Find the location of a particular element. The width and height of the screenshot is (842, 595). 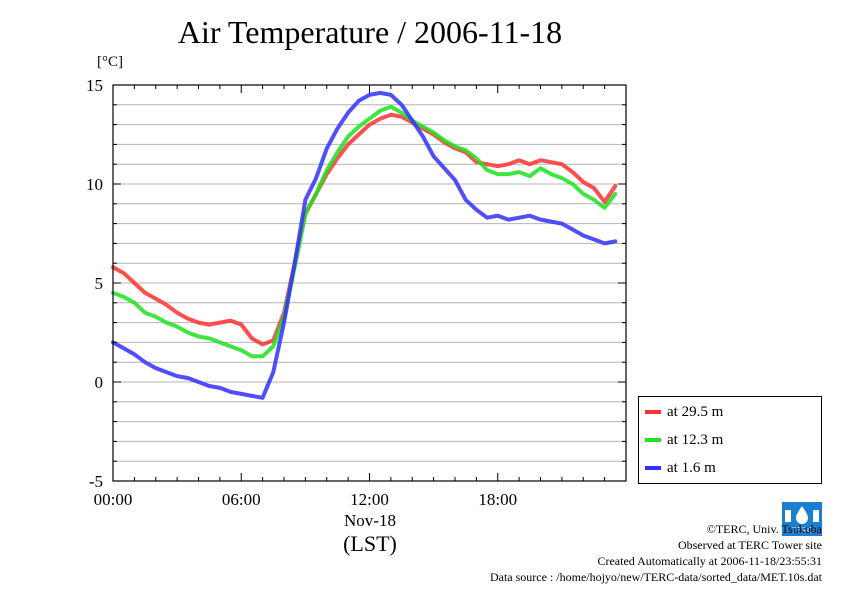

observed-text: Observed at TERC Tower site is located at coordinates (749, 545).